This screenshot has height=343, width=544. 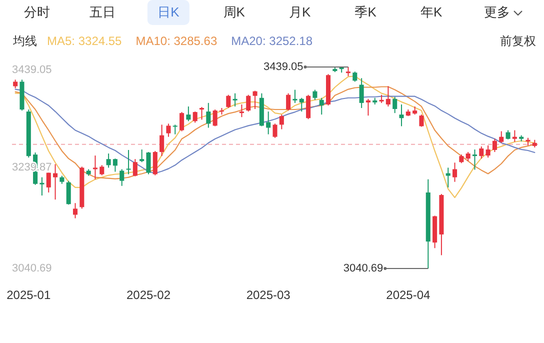 I want to click on text: 月K, so click(x=300, y=12).